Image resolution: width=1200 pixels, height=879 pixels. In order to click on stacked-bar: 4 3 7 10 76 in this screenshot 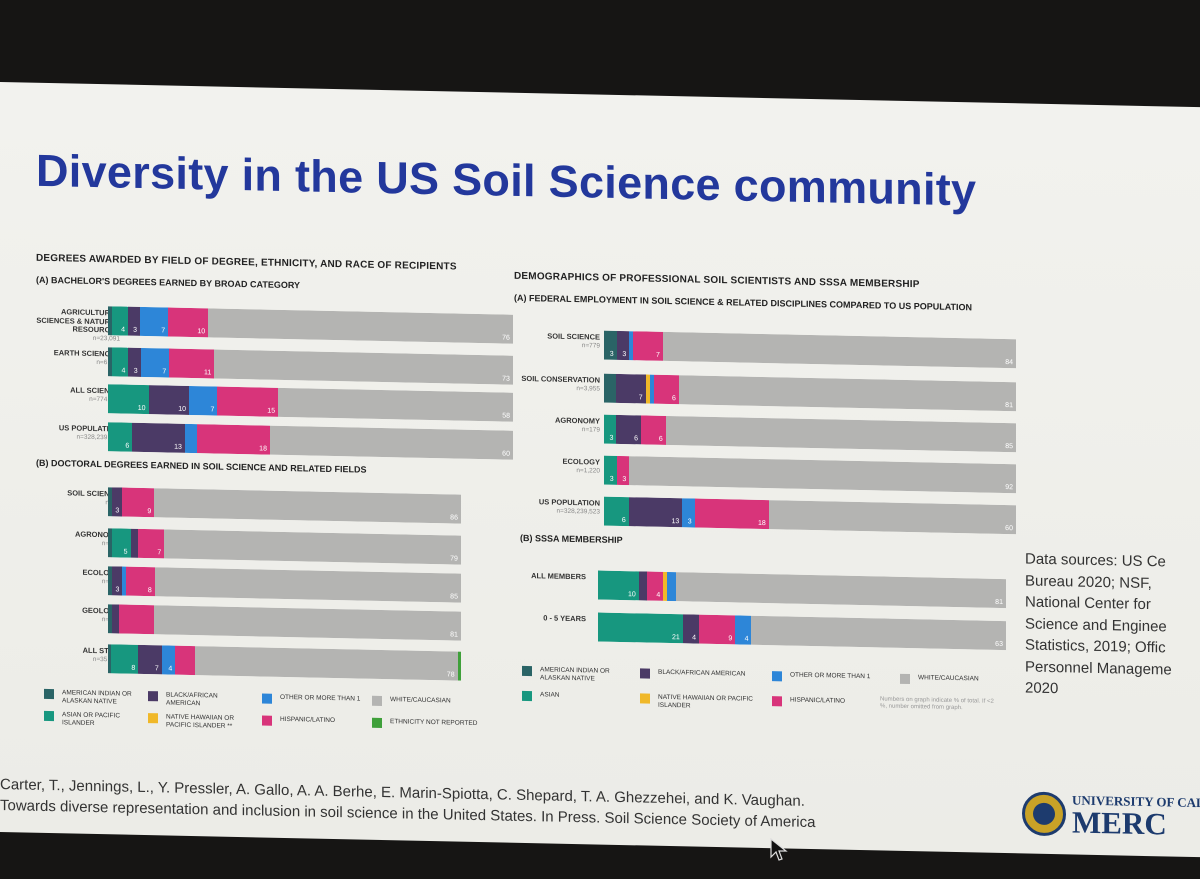, I will do `click(310, 325)`.